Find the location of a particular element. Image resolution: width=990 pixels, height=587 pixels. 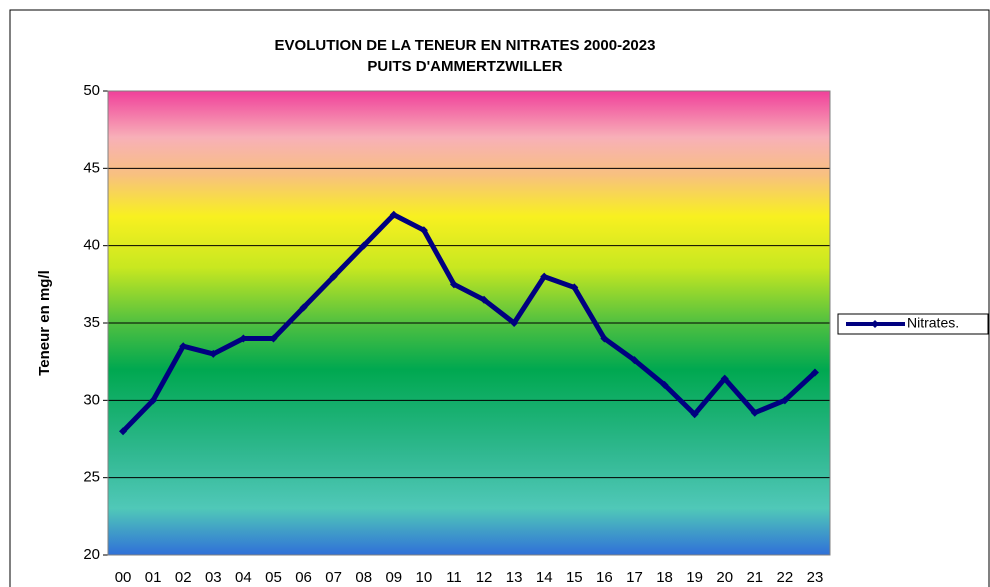

x-tick-label: 02 is located at coordinates (183, 577).